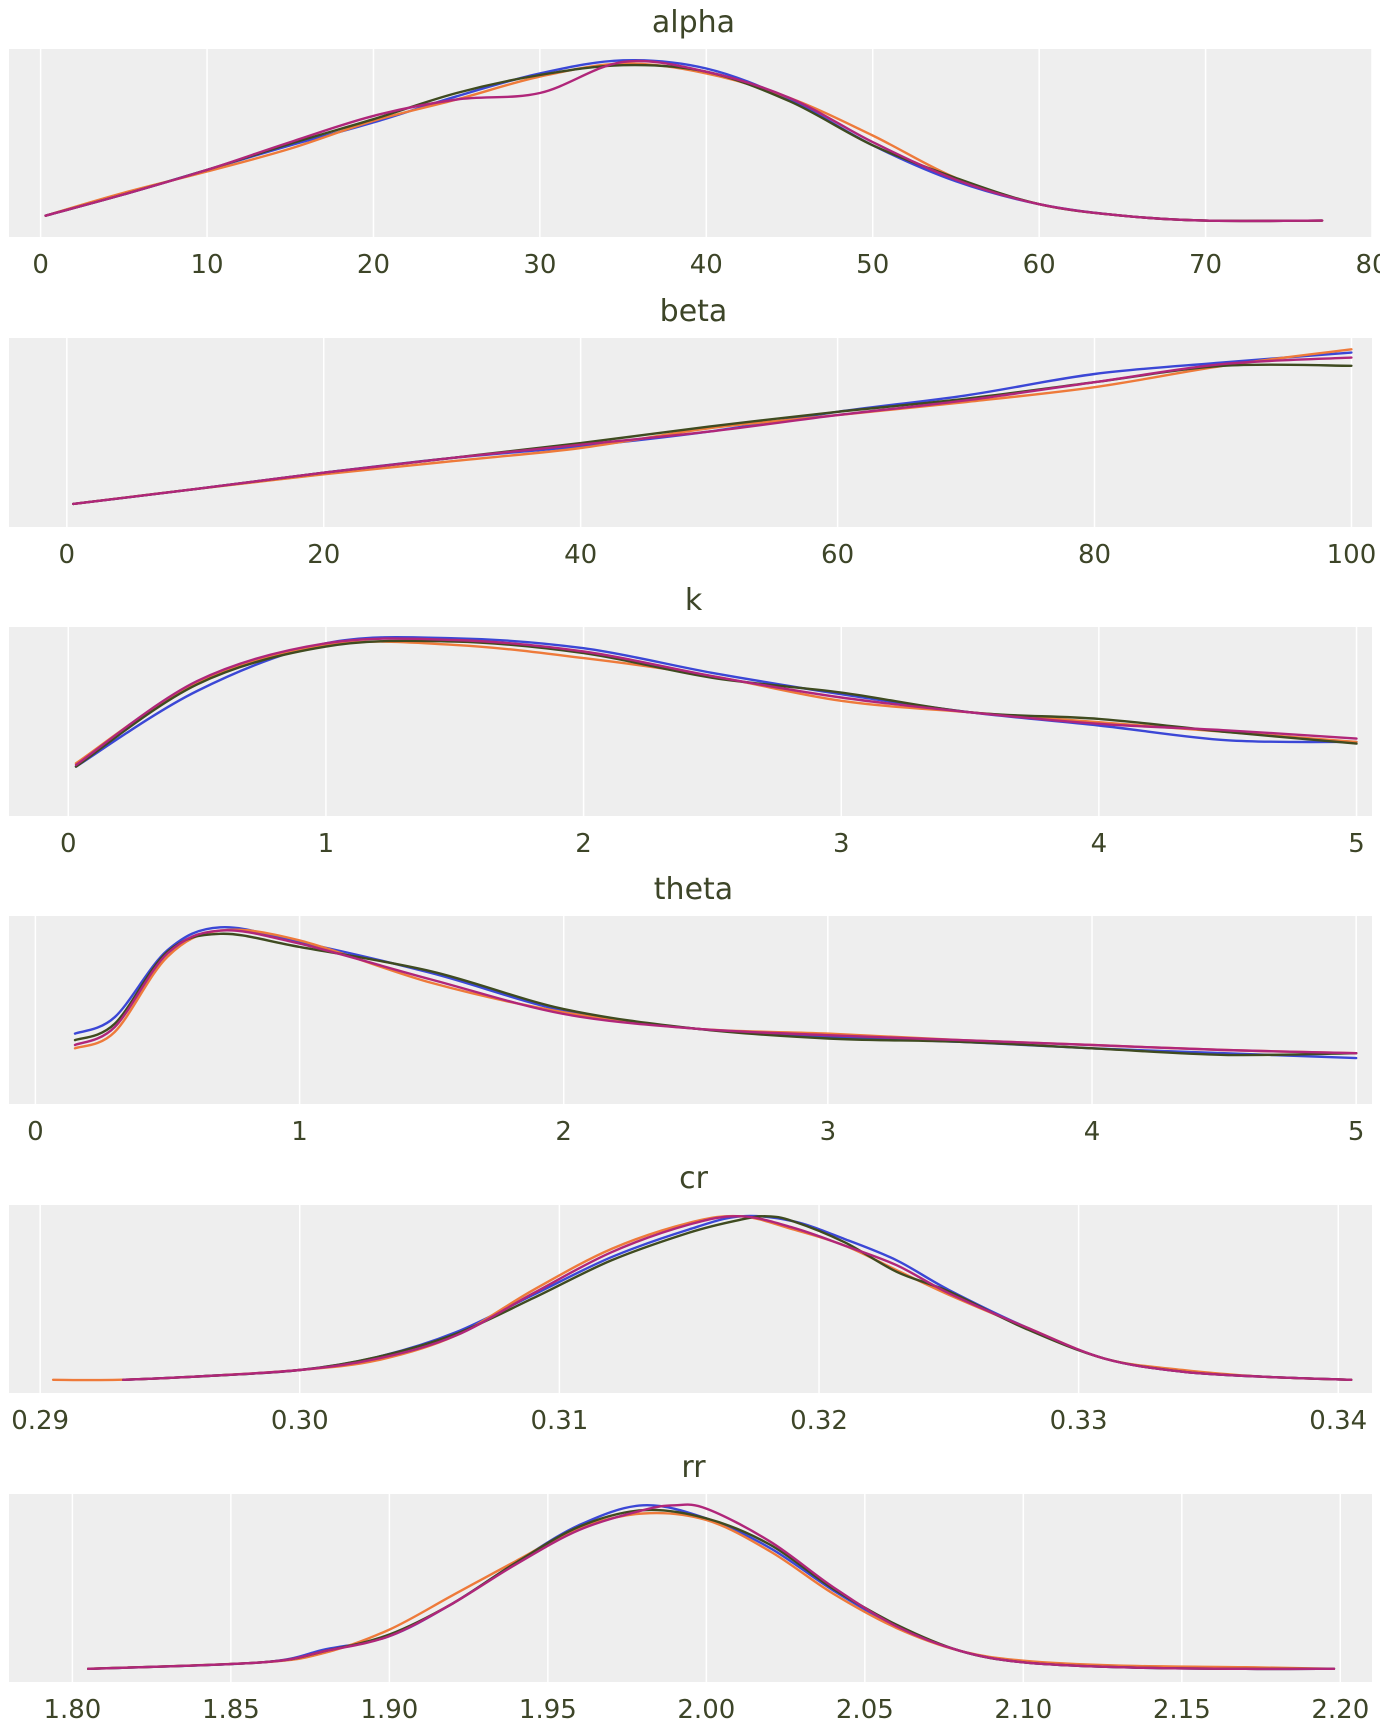  What do you see at coordinates (72, 1710) in the screenshot?
I see `x-tick-label: 1.80` at bounding box center [72, 1710].